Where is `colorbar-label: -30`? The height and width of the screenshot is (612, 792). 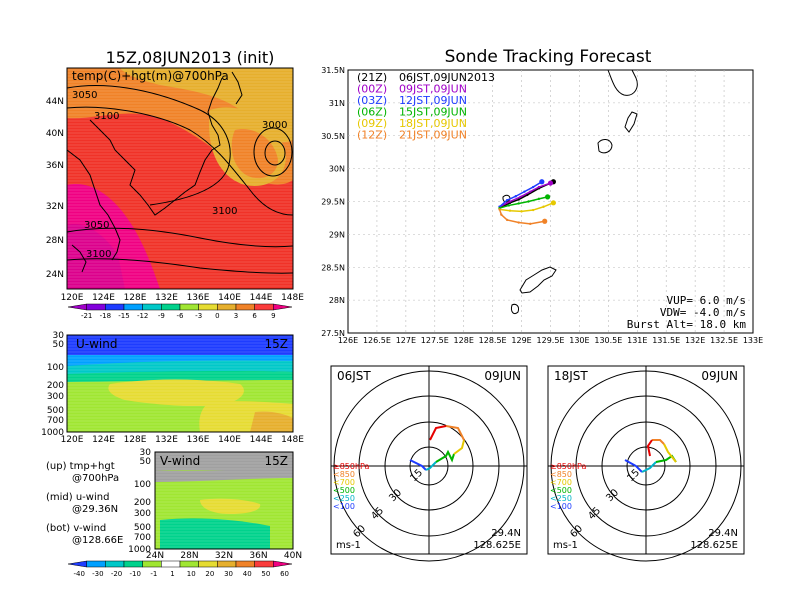
colorbar-label: -30 is located at coordinates (97, 574).